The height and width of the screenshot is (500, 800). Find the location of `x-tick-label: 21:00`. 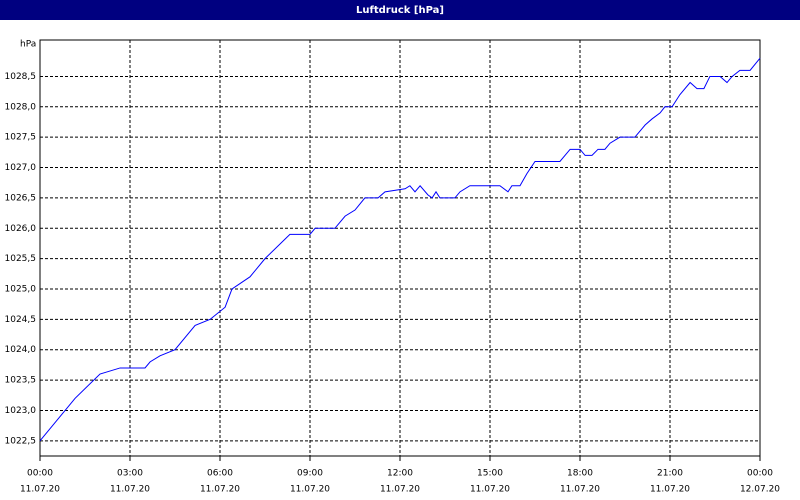

x-tick-label: 21:00 is located at coordinates (670, 474).